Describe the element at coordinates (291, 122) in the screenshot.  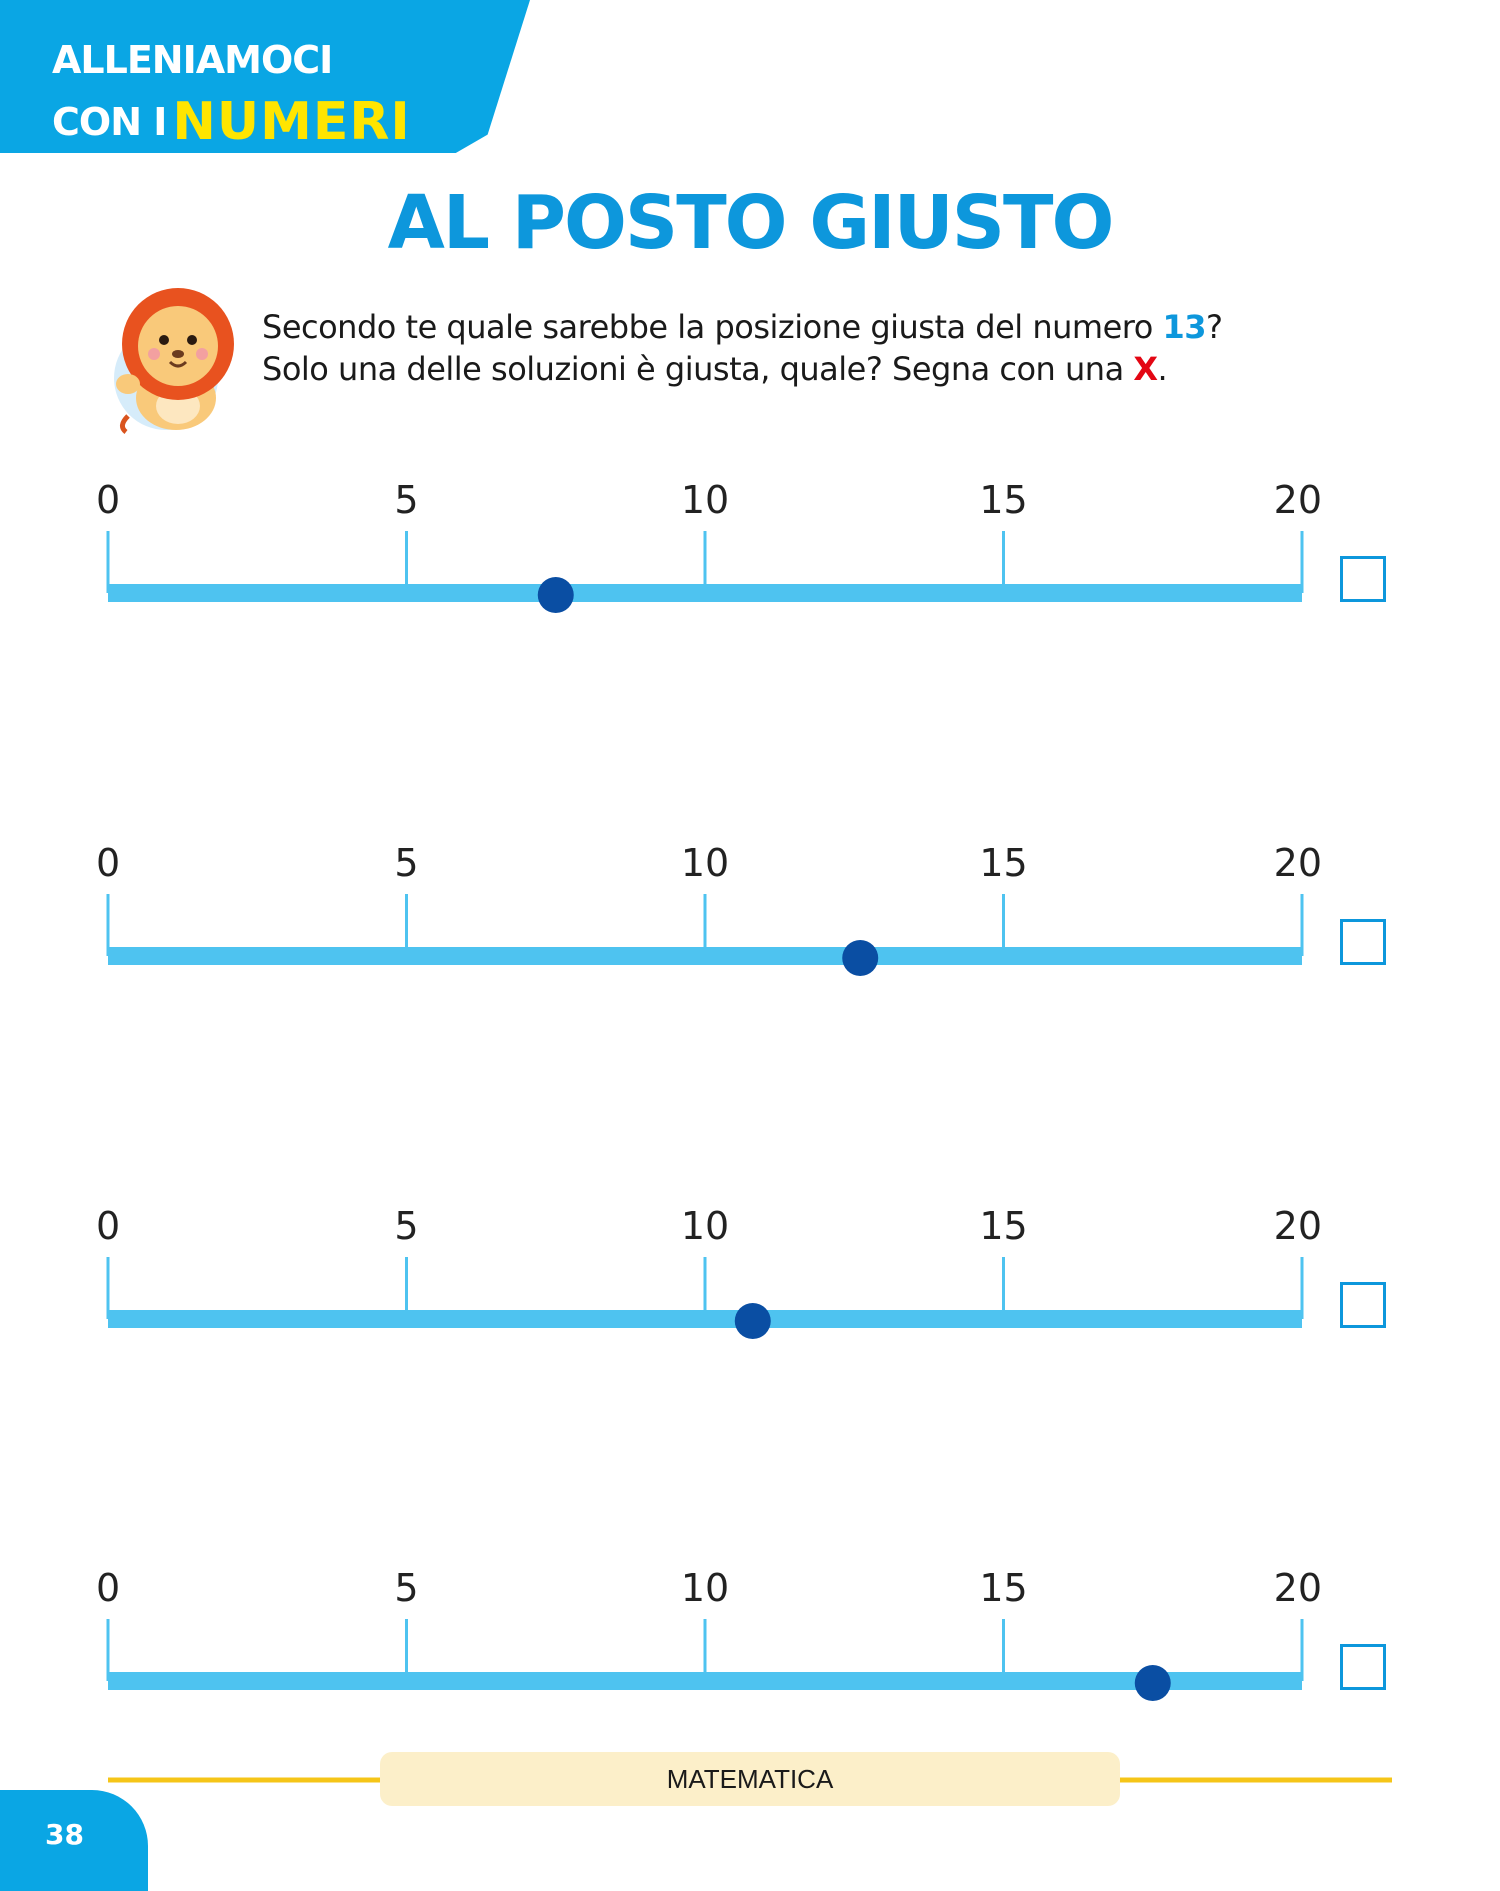
I see `header-line2-accent: NUMERI` at that location.